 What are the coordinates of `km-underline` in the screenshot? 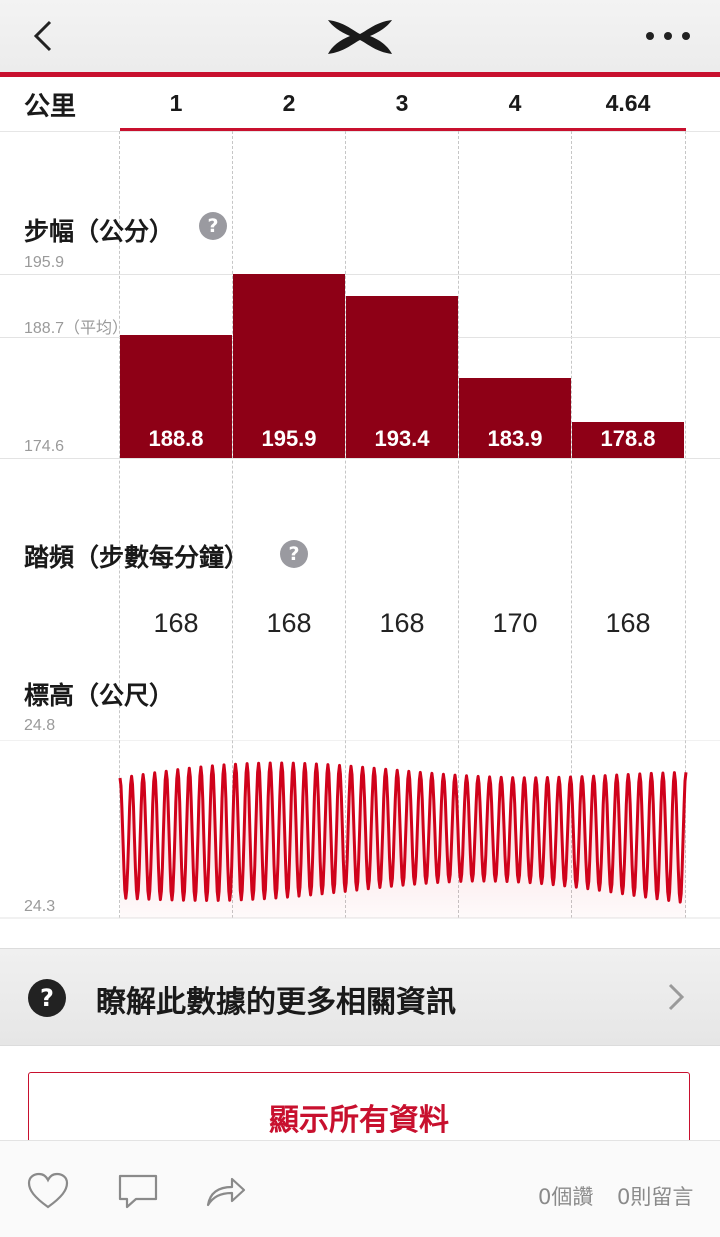 It's located at (403, 129).